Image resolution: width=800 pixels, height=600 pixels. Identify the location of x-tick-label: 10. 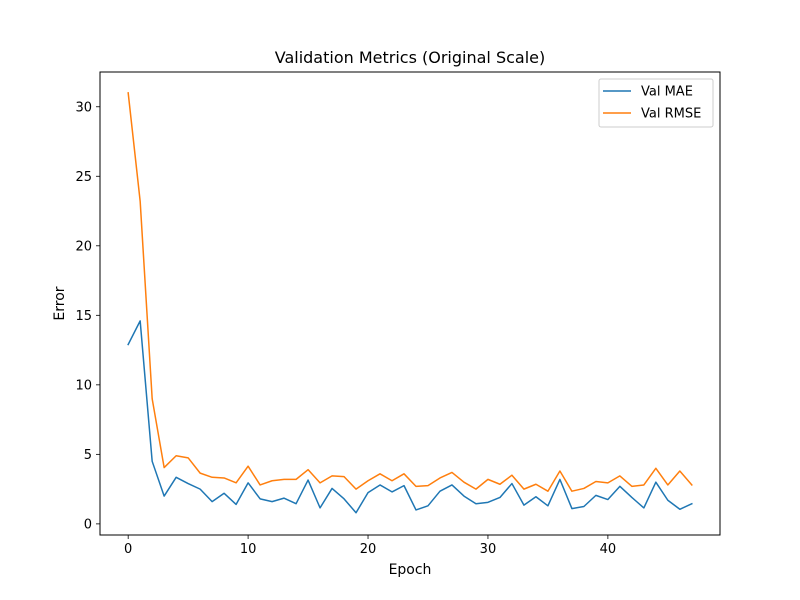
(248, 549).